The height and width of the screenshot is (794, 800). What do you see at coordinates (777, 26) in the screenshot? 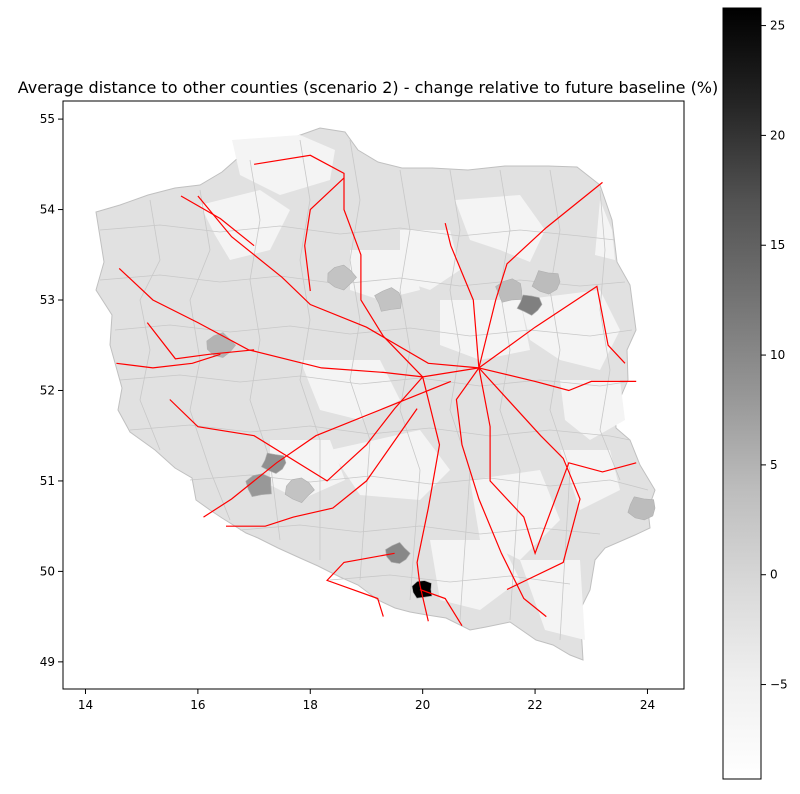
I see `colorbar-tick-label: 25` at bounding box center [777, 26].